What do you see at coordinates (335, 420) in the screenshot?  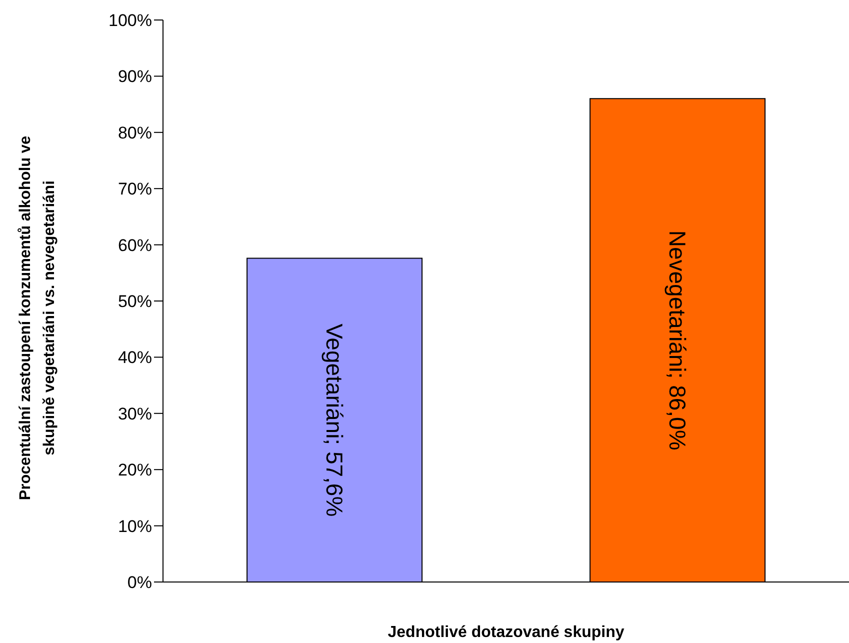 I see `data-label: Vegetariáni; 57,6%` at bounding box center [335, 420].